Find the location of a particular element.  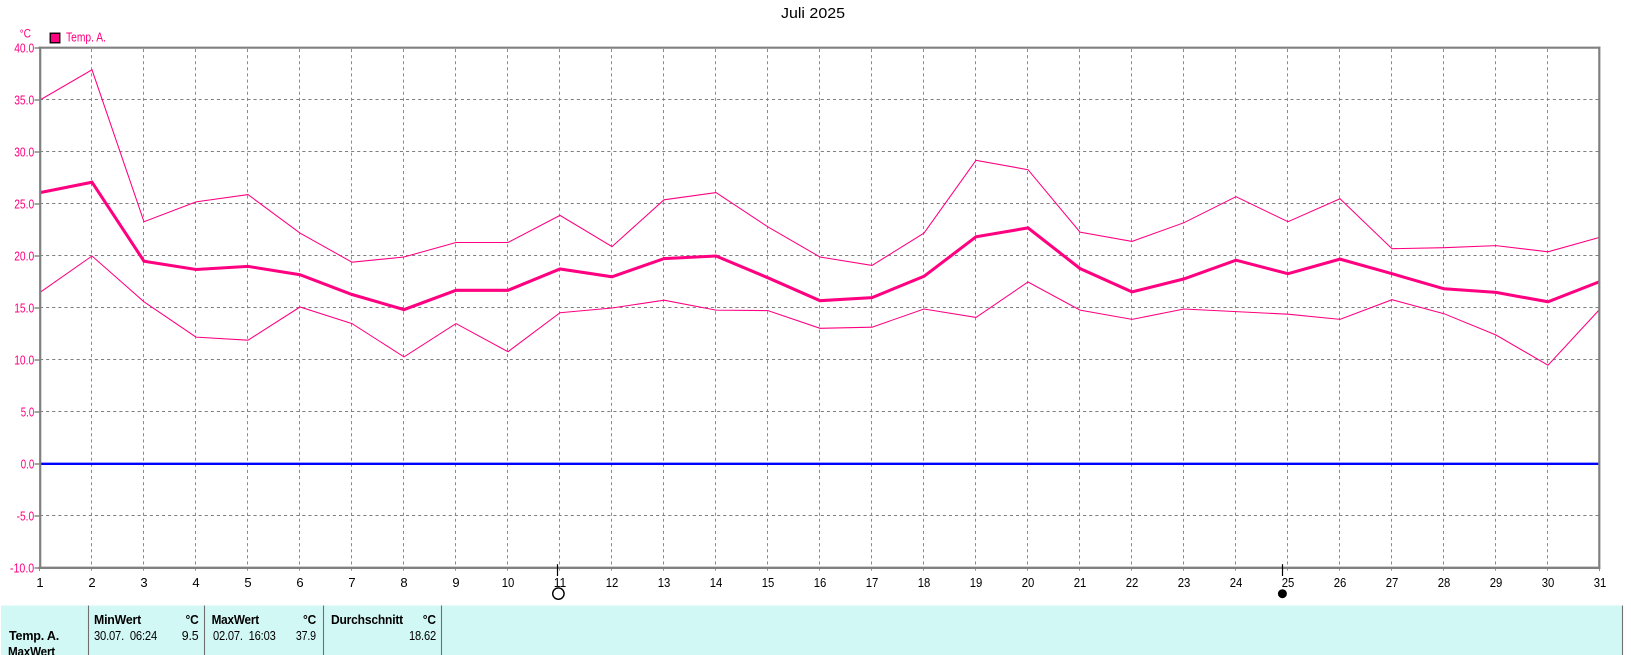

svg-text: 14 is located at coordinates (716, 582).